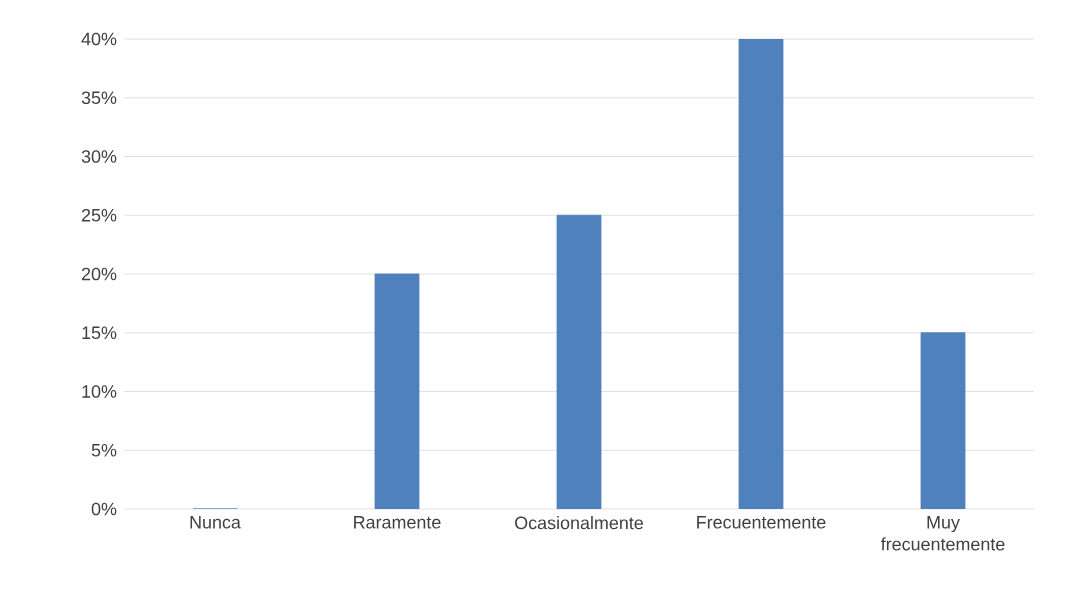  What do you see at coordinates (99, 333) in the screenshot?
I see `y-tick-label: 15%` at bounding box center [99, 333].